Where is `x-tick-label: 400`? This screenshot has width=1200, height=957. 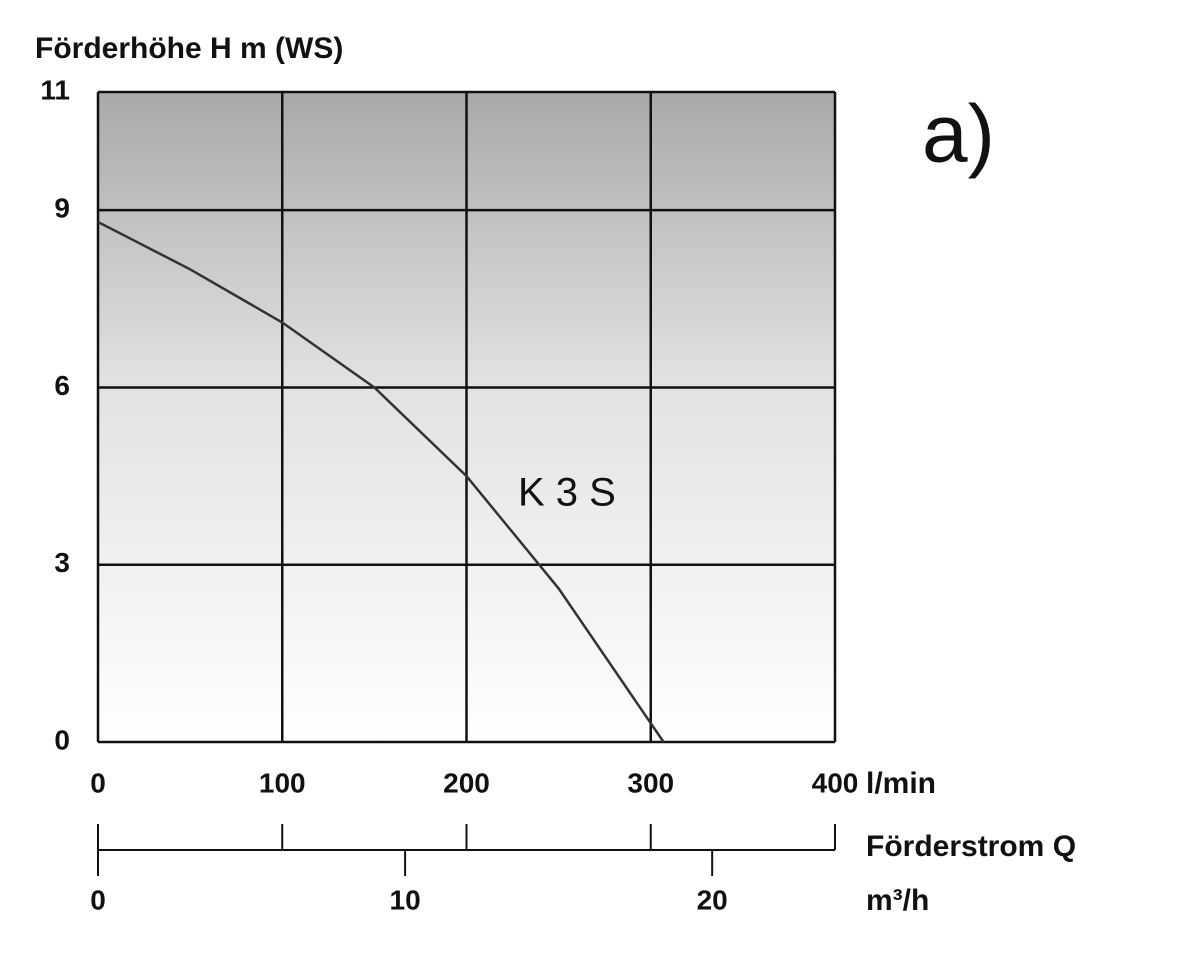 x-tick-label: 400 is located at coordinates (835, 782).